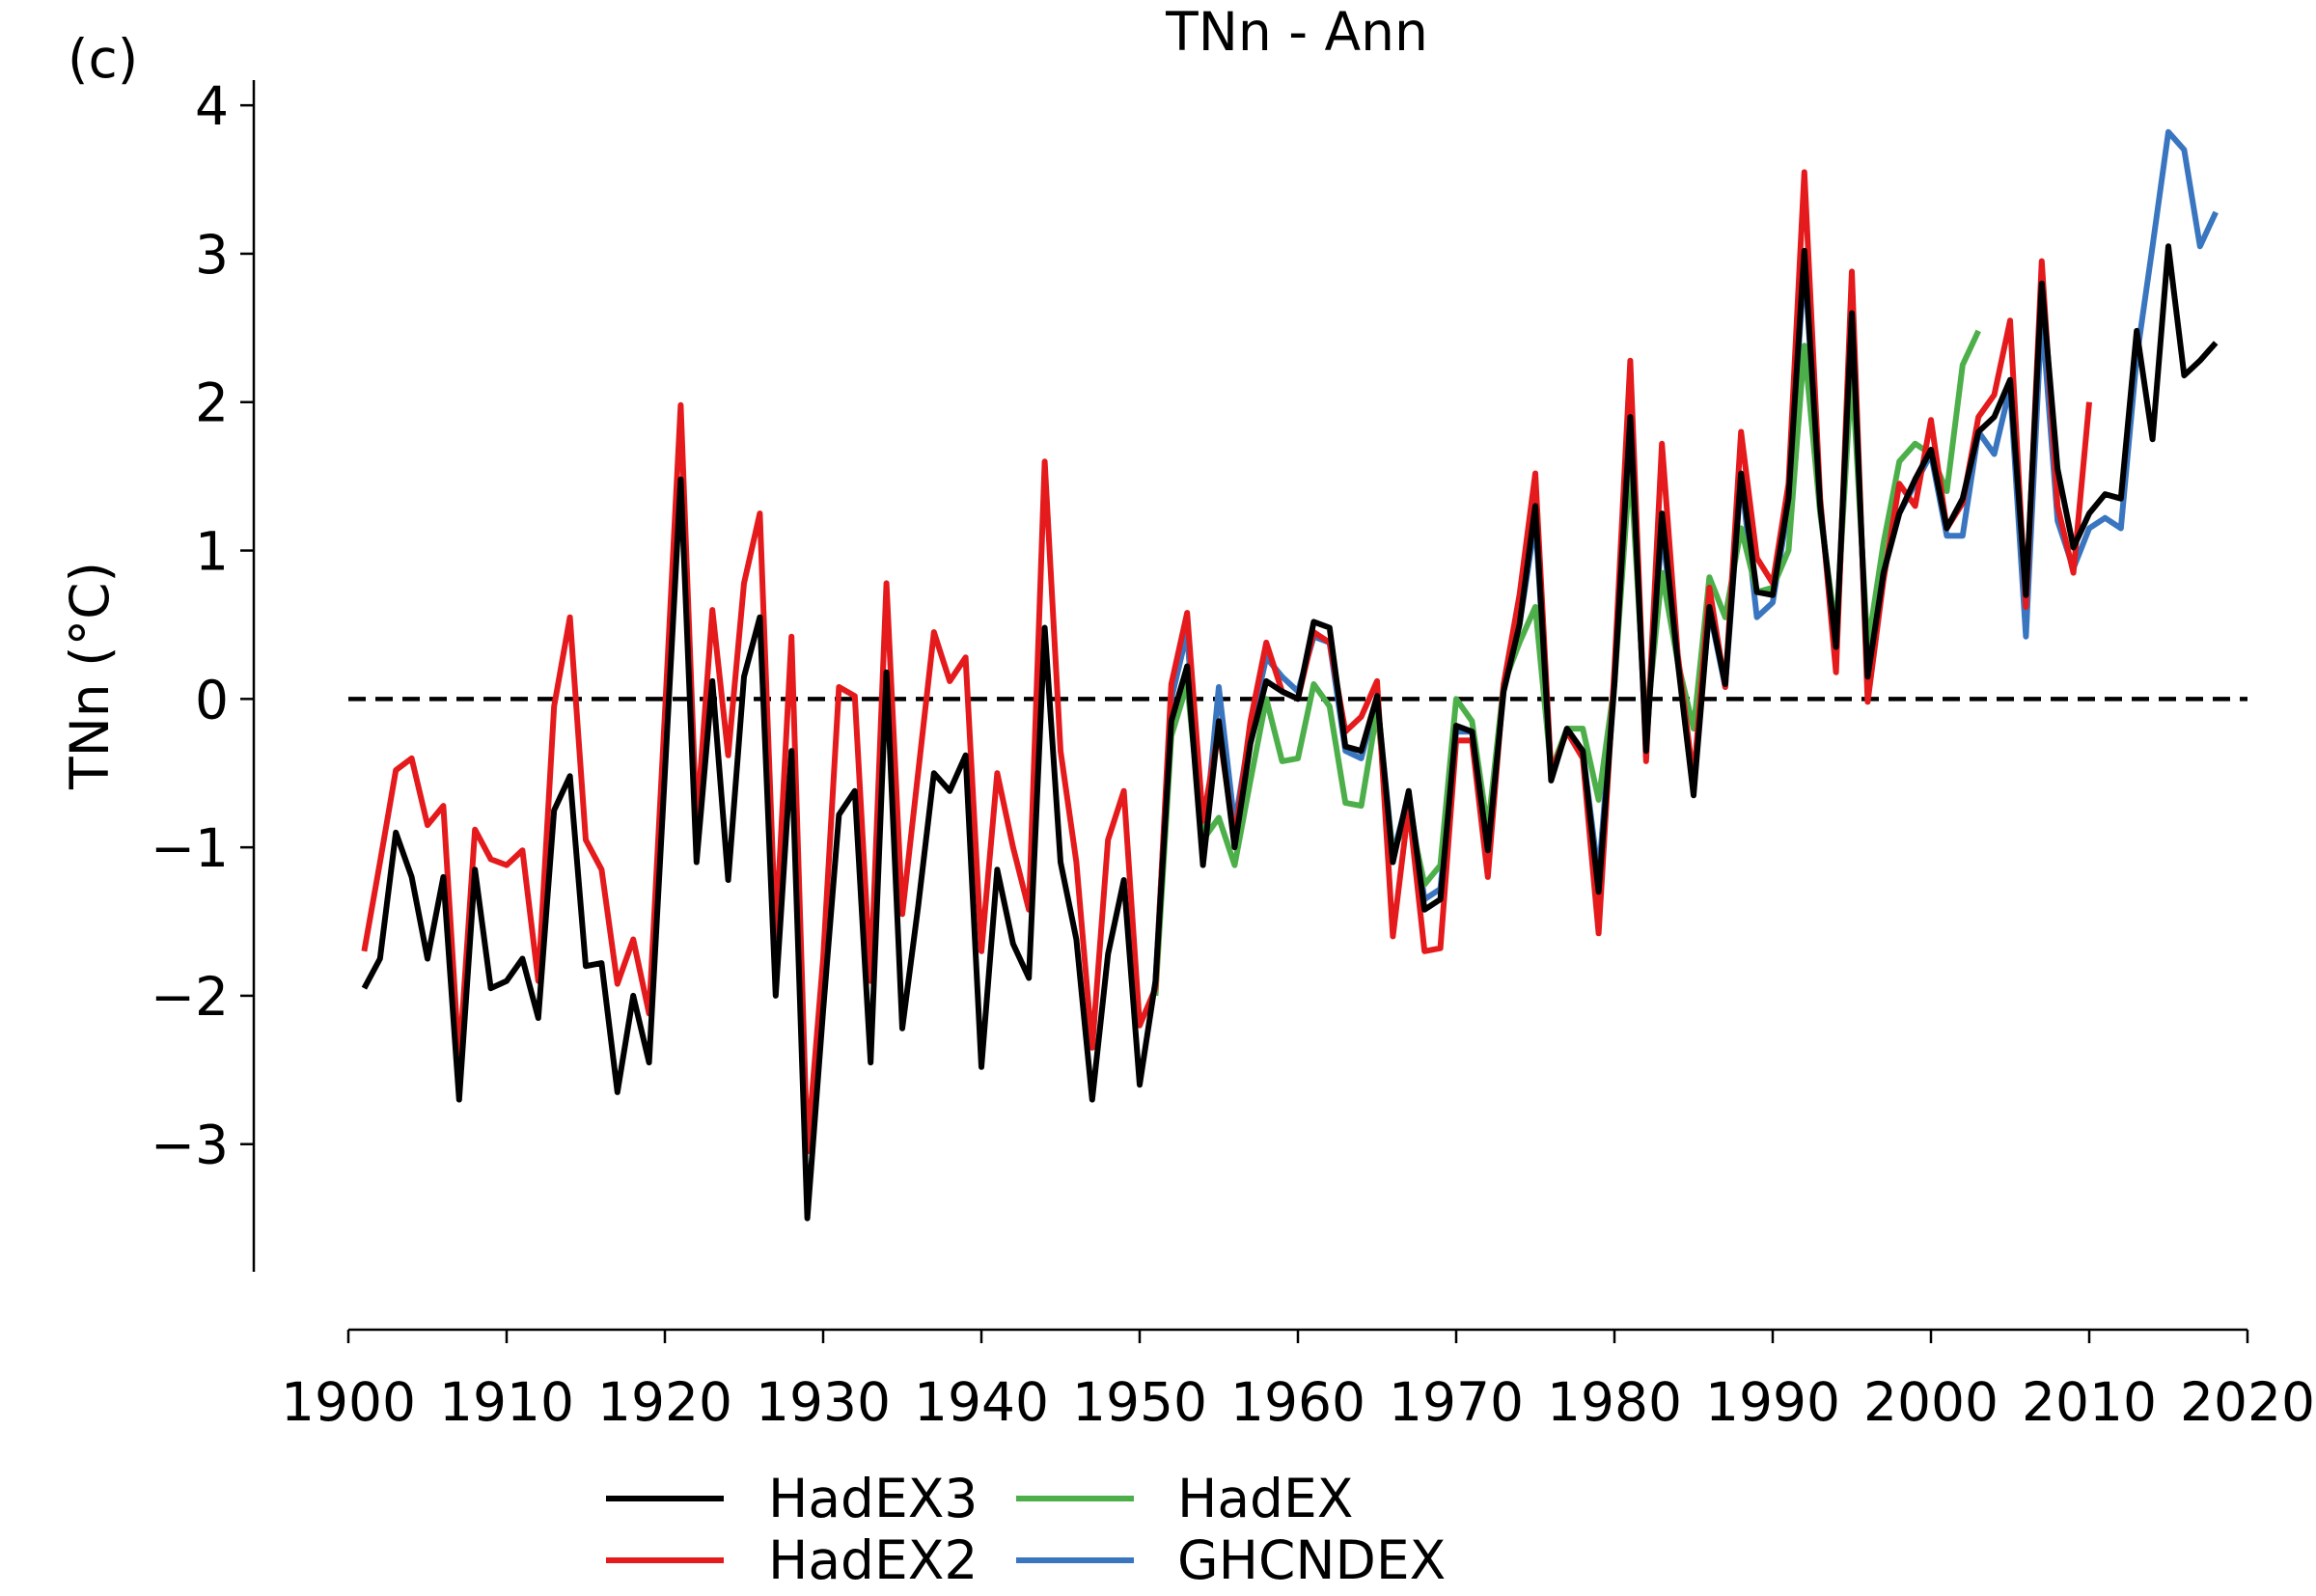 This screenshot has width=2316, height=1596. What do you see at coordinates (212, 106) in the screenshot?
I see `y-tick-label: 4` at bounding box center [212, 106].